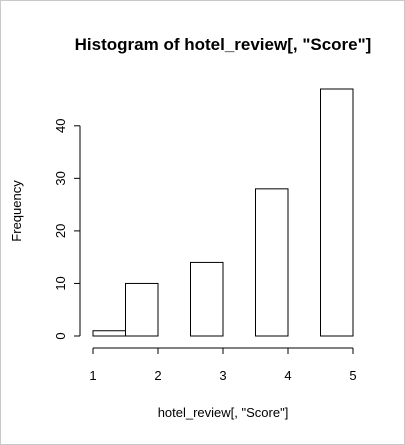 This screenshot has width=405, height=445. What do you see at coordinates (352, 375) in the screenshot?
I see `x-tick-label: 5` at bounding box center [352, 375].